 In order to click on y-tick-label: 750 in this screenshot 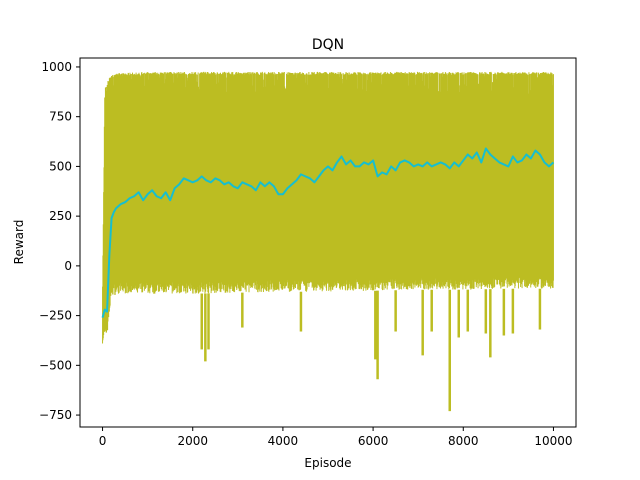, I will do `click(60, 117)`.